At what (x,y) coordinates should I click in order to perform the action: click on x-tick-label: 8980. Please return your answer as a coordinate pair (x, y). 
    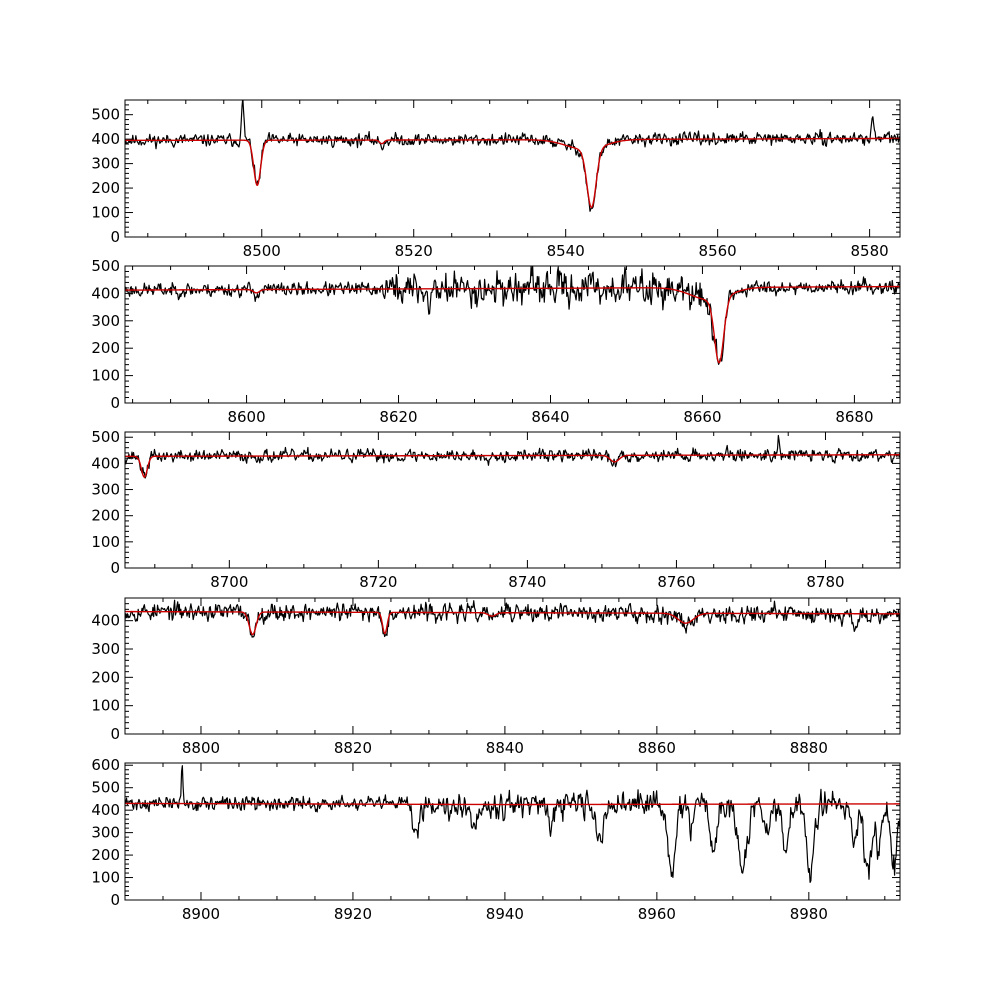
    Looking at the image, I should click on (809, 914).